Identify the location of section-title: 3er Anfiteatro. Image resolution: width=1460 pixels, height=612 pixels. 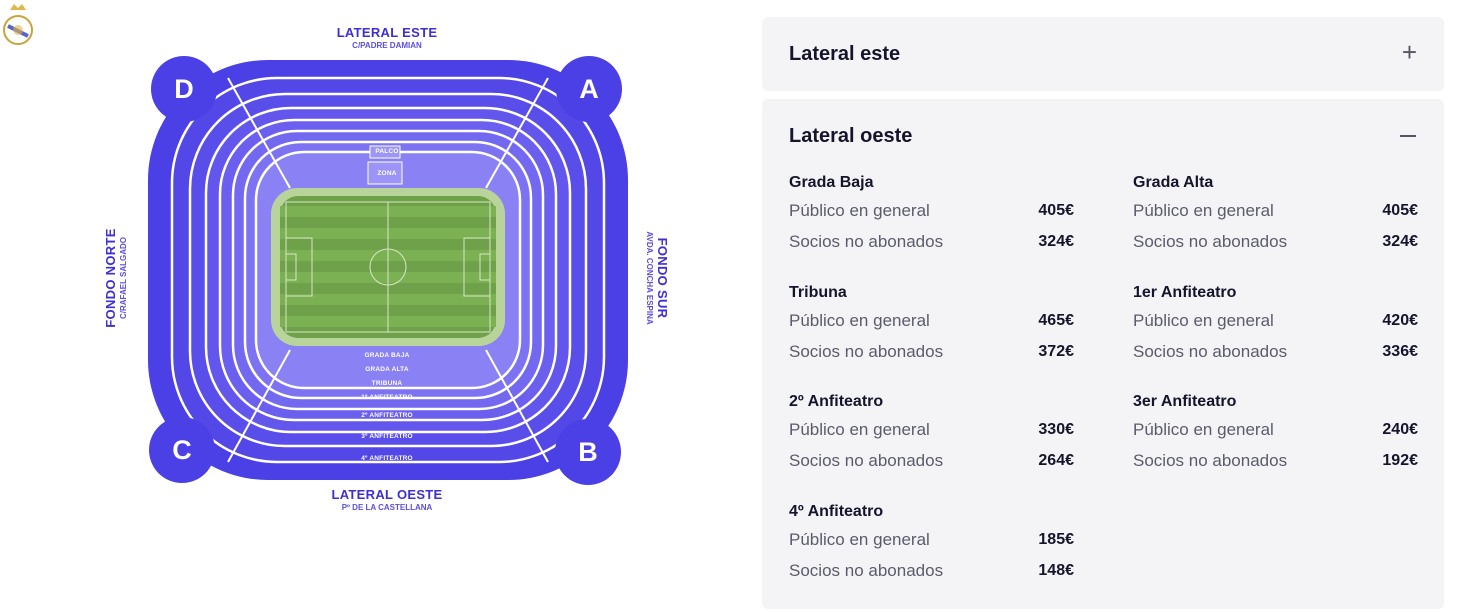
(1185, 401).